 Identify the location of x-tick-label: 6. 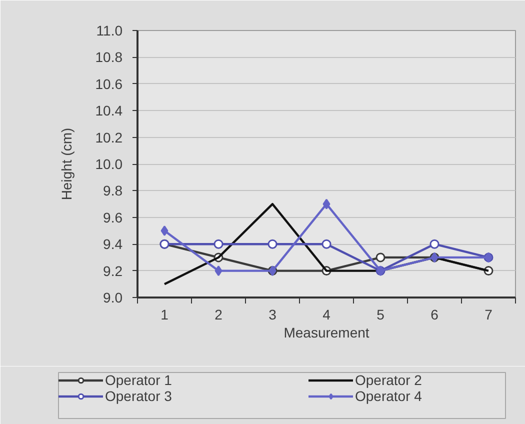
(434, 314).